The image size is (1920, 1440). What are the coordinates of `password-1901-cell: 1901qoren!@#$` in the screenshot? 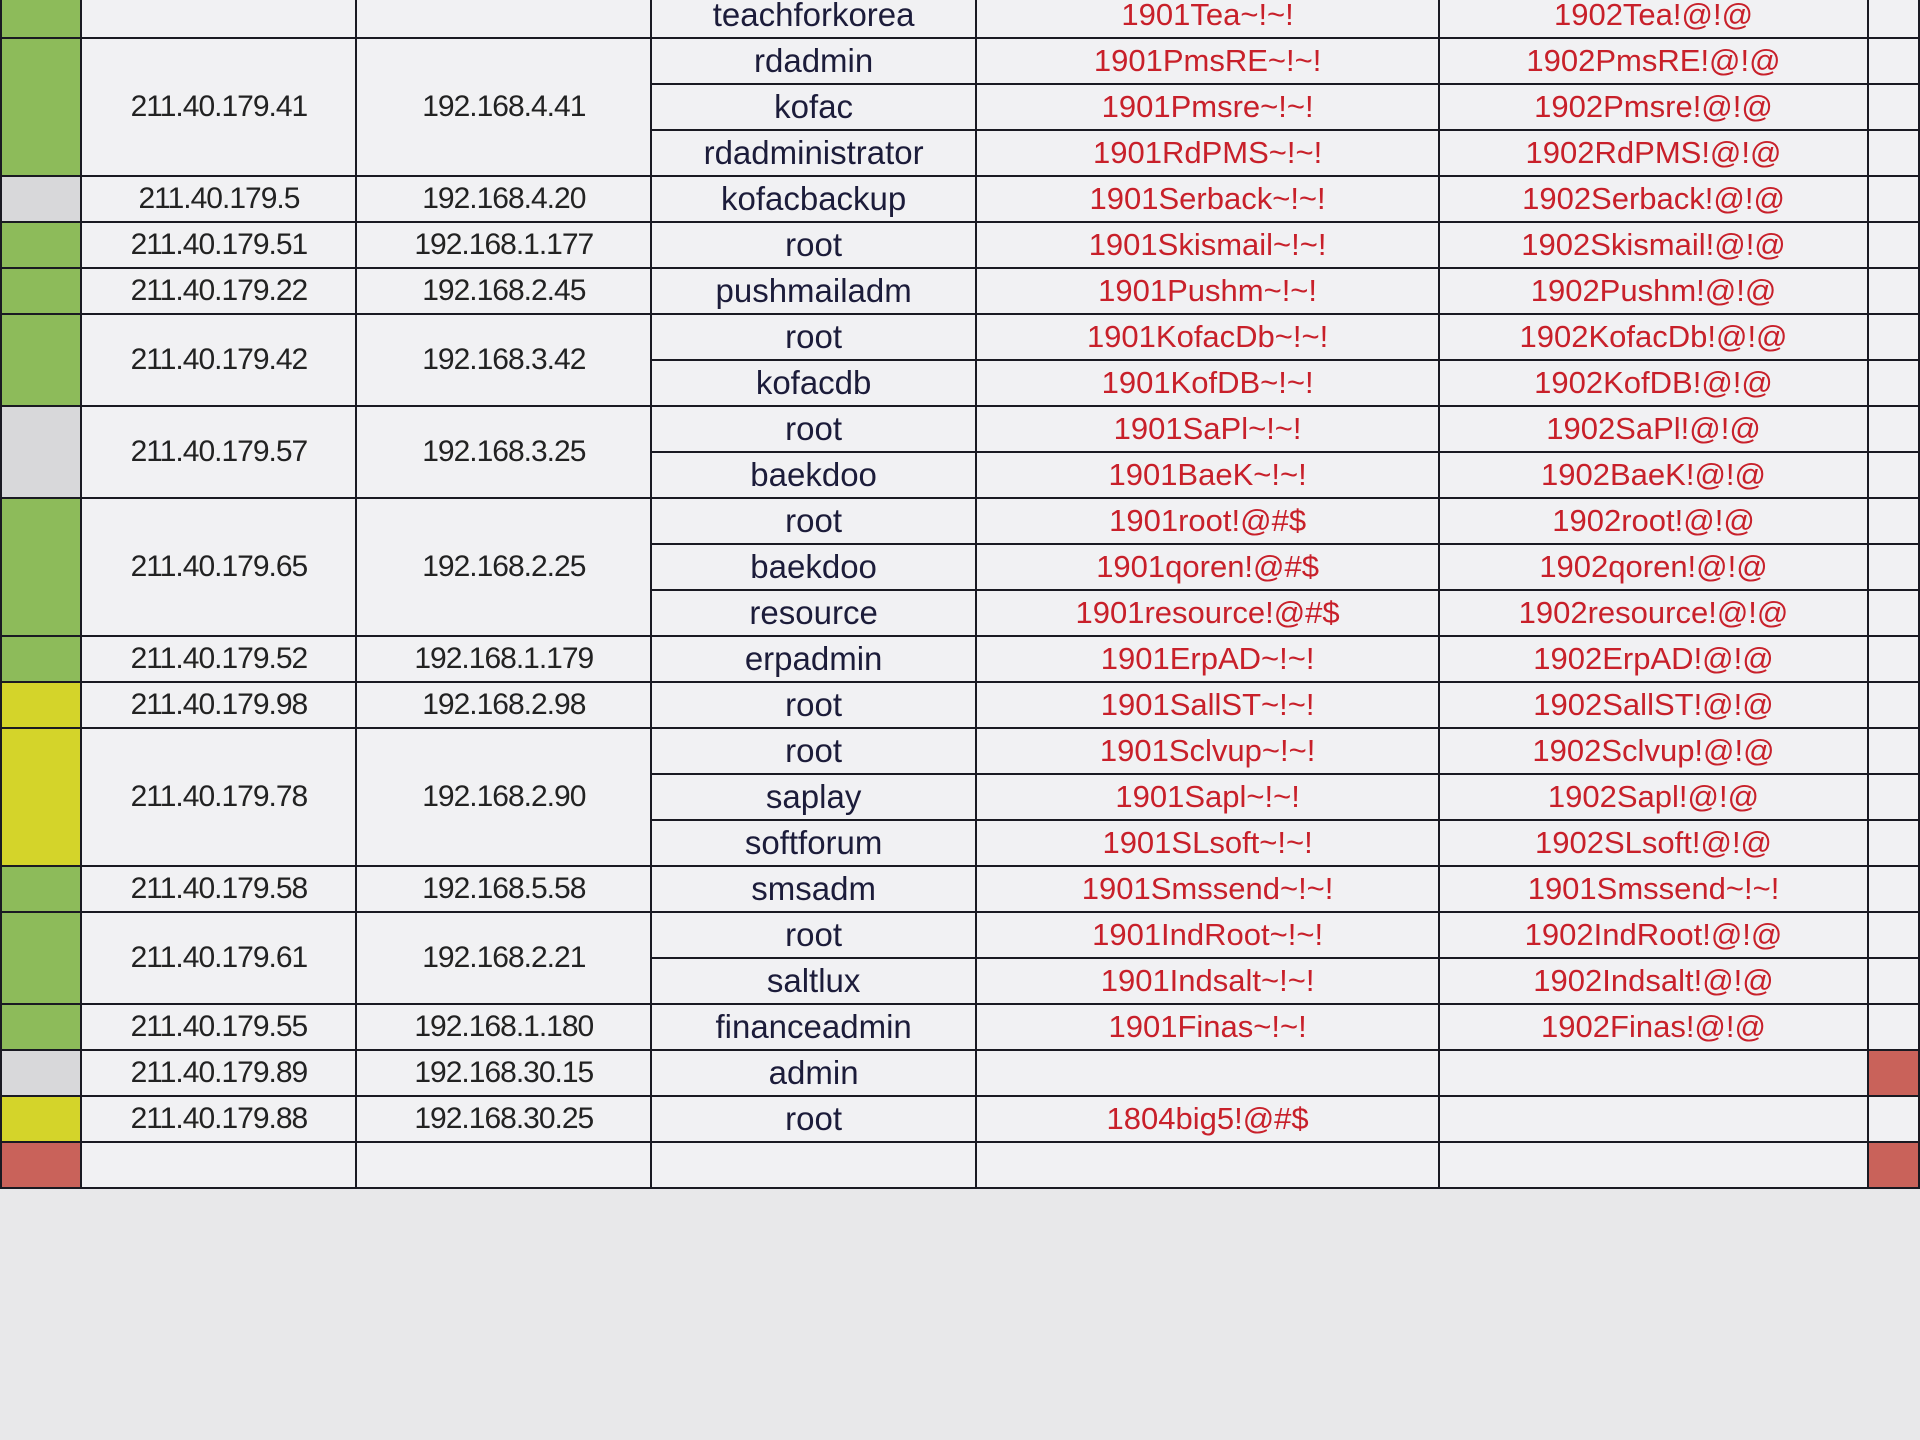 It's located at (1208, 567).